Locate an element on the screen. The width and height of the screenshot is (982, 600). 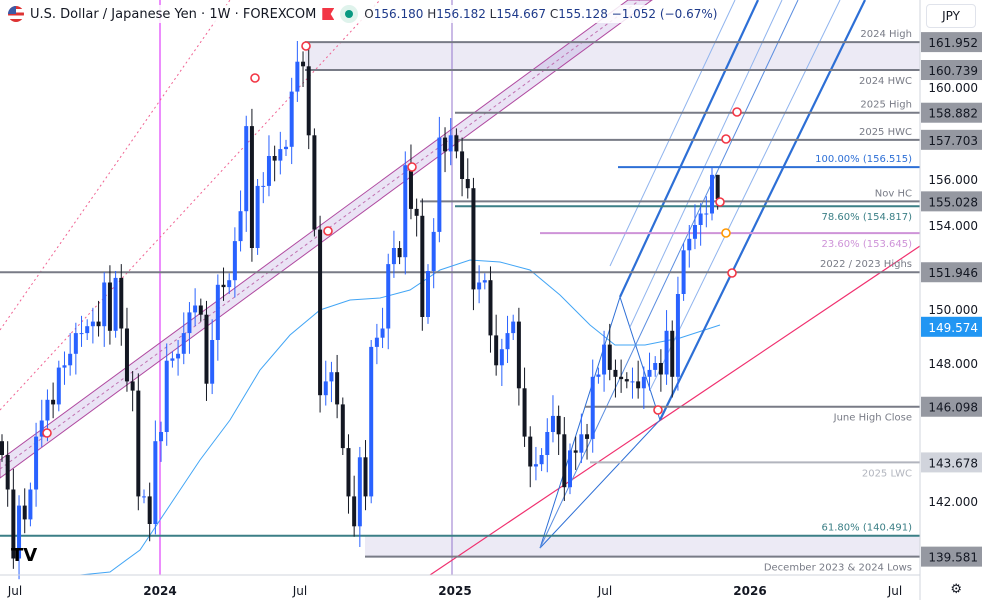
level-label: June High Close is located at coordinates (872, 418).